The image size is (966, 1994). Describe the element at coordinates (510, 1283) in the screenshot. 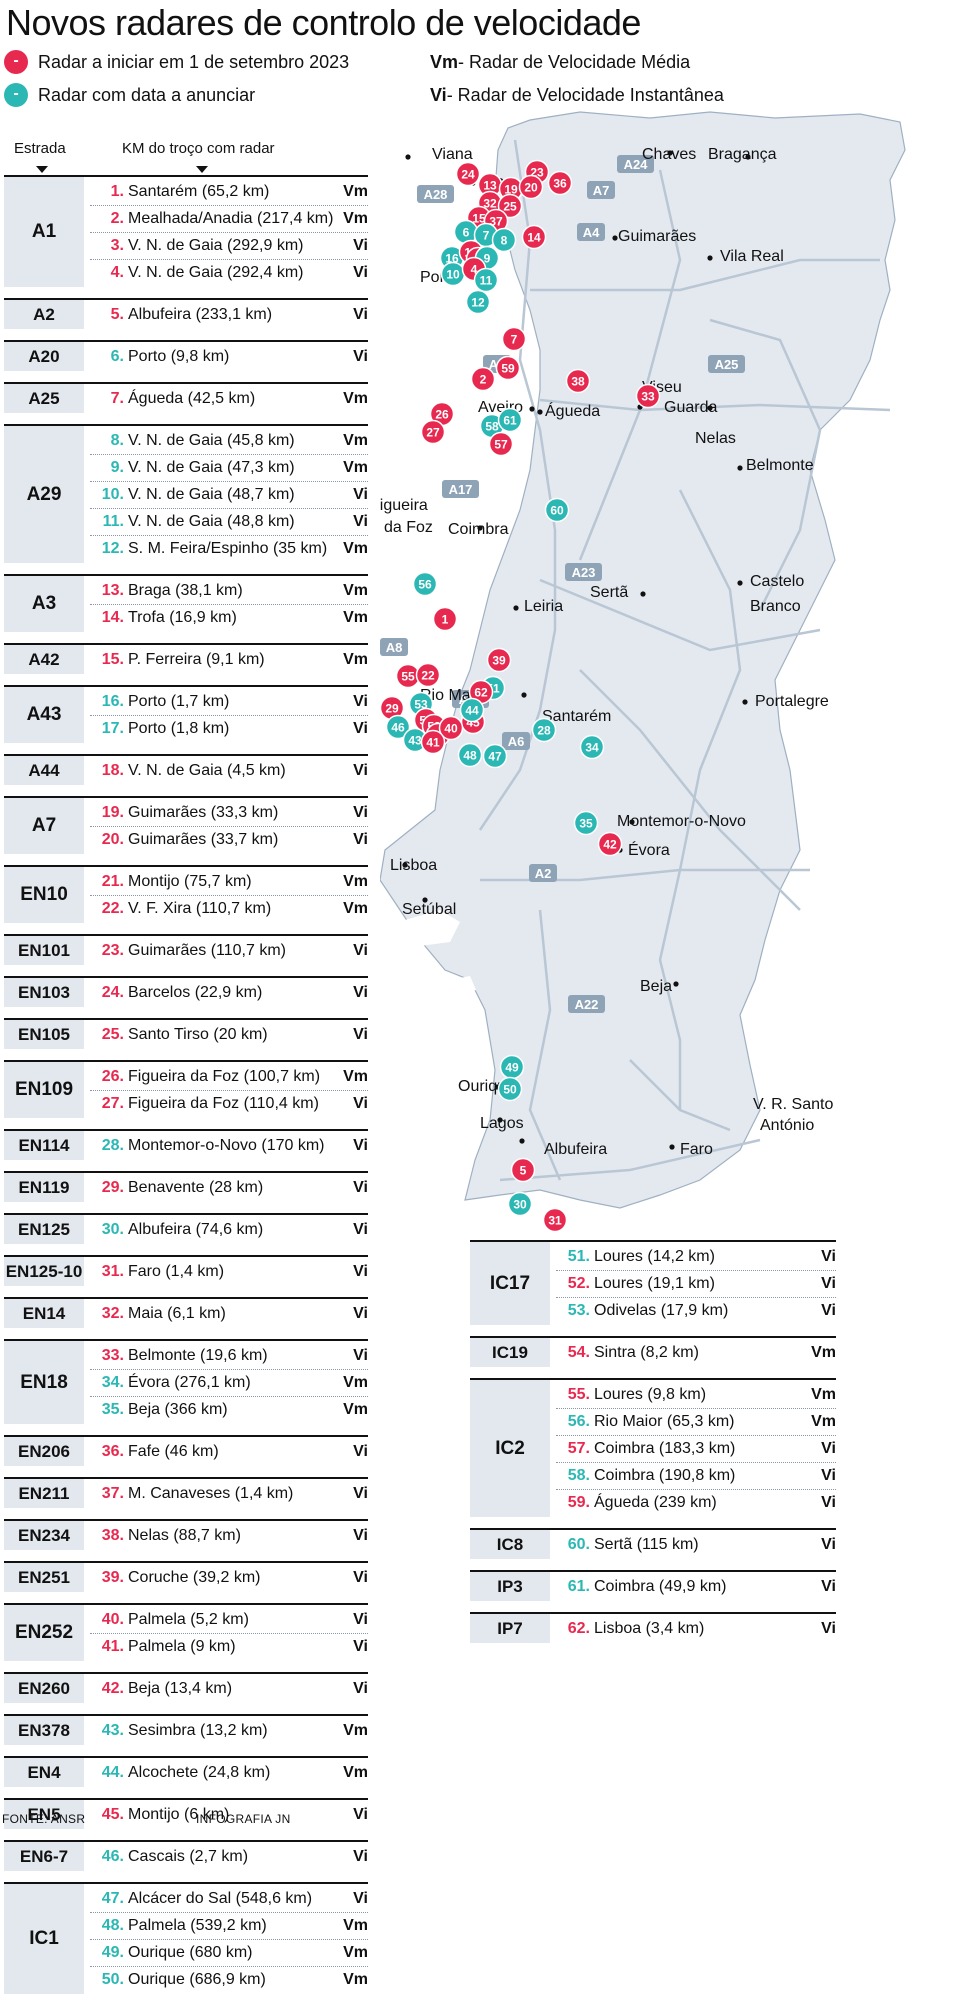

I see `road-code: IC17` at that location.